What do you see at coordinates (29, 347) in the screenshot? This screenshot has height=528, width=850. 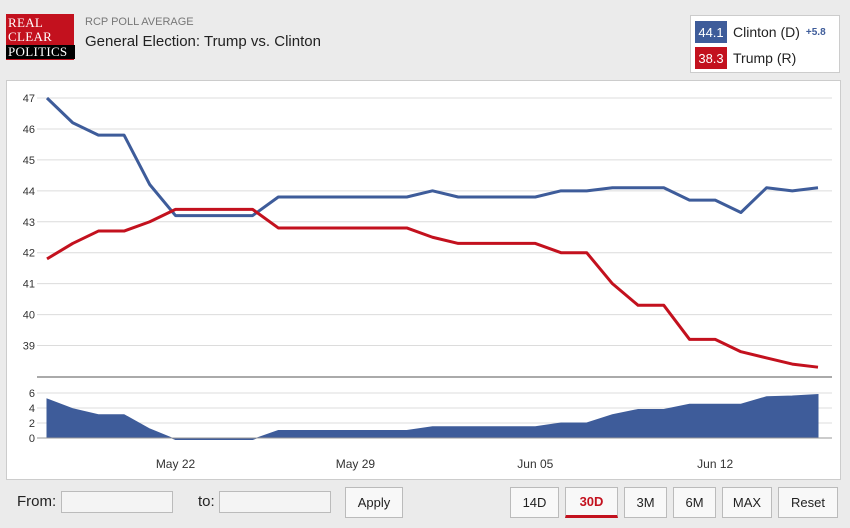 I see `y-tick-label: 39` at bounding box center [29, 347].